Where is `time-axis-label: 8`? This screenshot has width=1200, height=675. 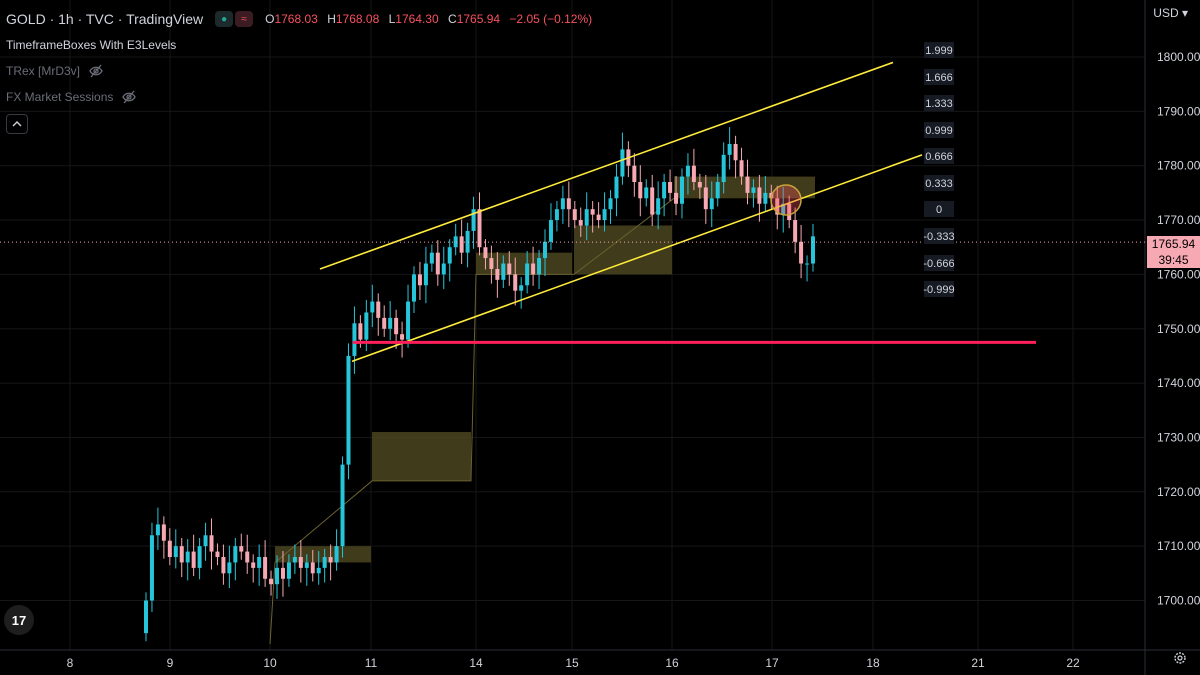
time-axis-label: 8 is located at coordinates (70, 663).